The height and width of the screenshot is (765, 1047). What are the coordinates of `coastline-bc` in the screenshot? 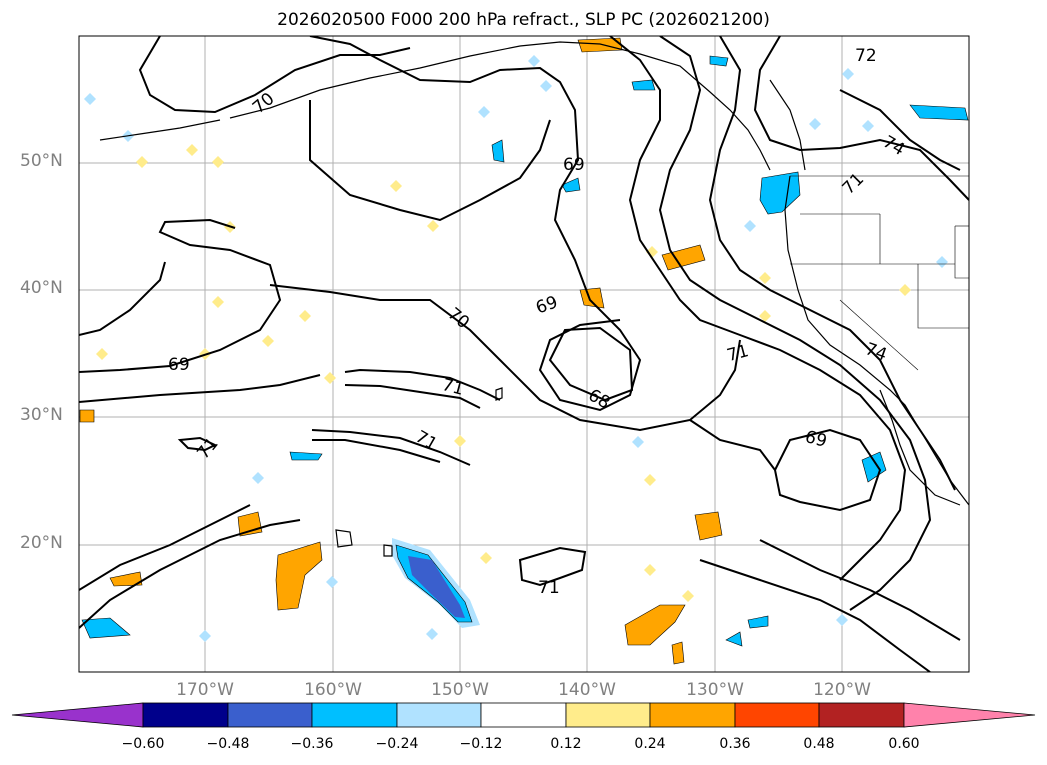 It's located at (787, 125).